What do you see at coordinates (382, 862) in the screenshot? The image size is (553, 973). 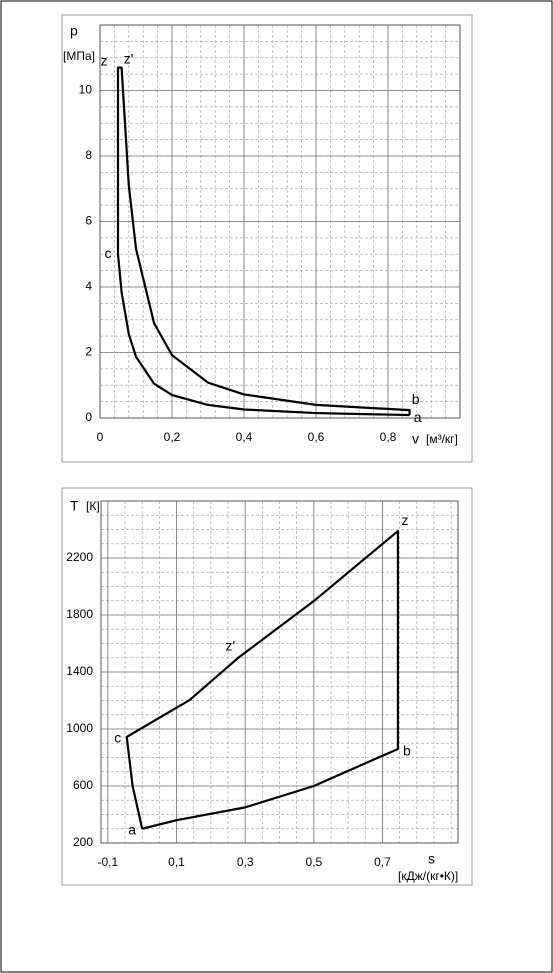 I see `x-tick-label: 0,7` at bounding box center [382, 862].